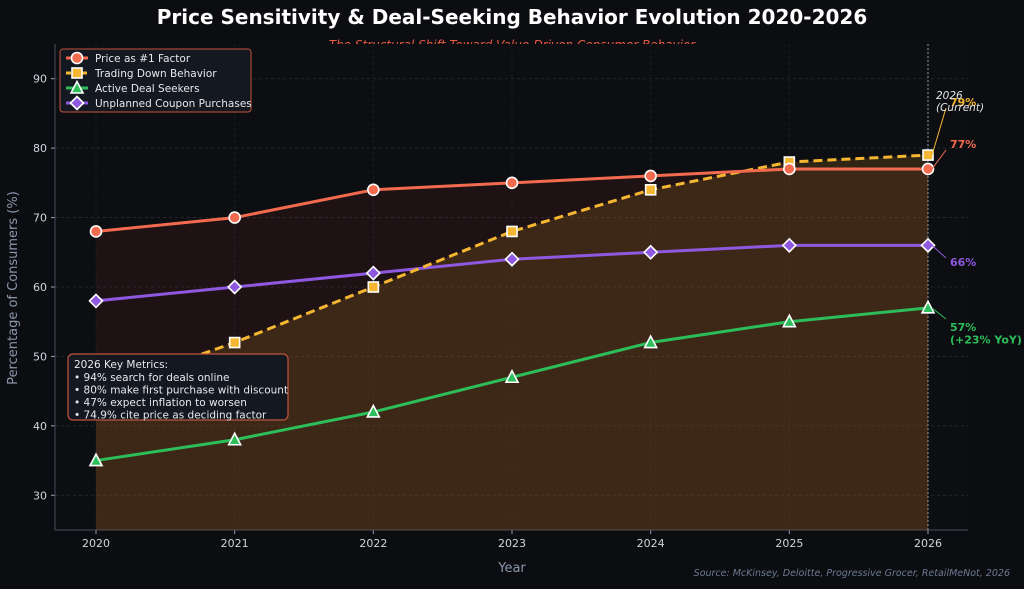 Image resolution: width=1024 pixels, height=589 pixels. What do you see at coordinates (512, 543) in the screenshot?
I see `x-tick-label: 2023` at bounding box center [512, 543].